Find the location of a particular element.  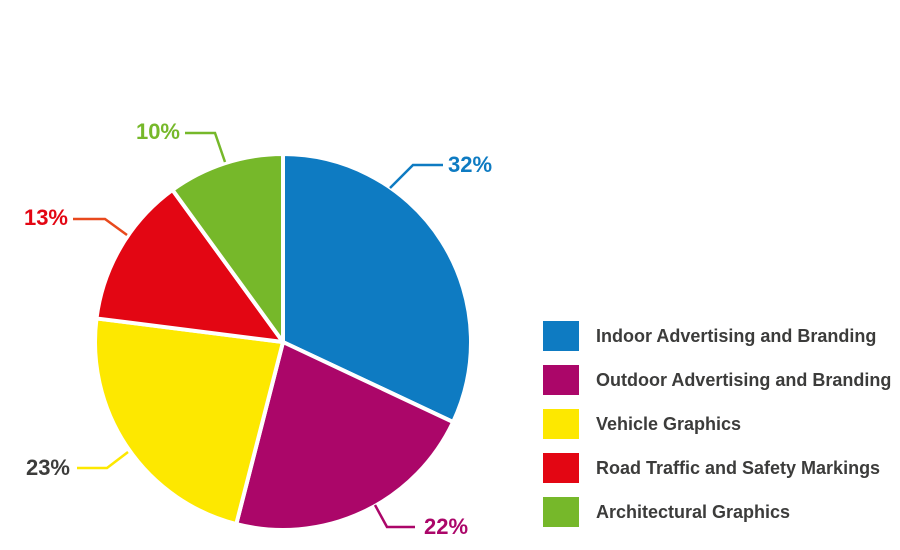

legend-item: Vehicle Graphics is located at coordinates (717, 424).